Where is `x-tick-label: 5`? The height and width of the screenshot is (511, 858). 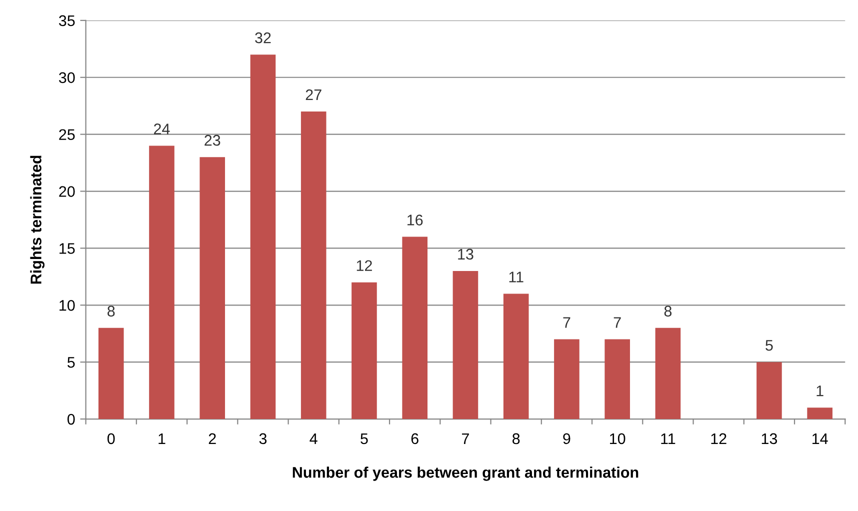
x-tick-label: 5 is located at coordinates (364, 438).